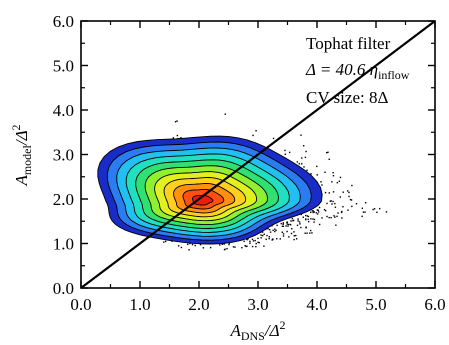 This screenshot has height=345, width=449. I want to click on annotation-delta-sub: inflow, so click(394, 75).